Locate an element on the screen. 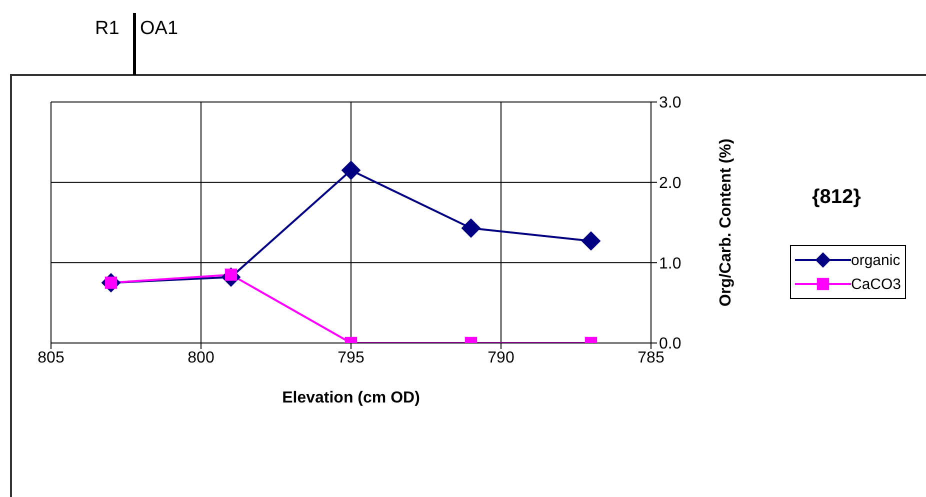 This screenshot has height=497, width=926. x-tick-label: 790 is located at coordinates (501, 357).